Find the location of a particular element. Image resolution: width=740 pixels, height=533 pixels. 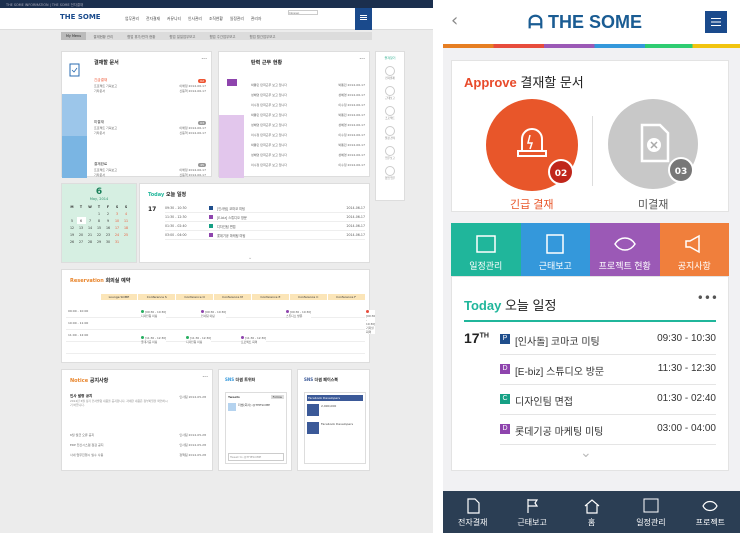

bottom-nav-item: 전자결재 is located at coordinates (472, 512).